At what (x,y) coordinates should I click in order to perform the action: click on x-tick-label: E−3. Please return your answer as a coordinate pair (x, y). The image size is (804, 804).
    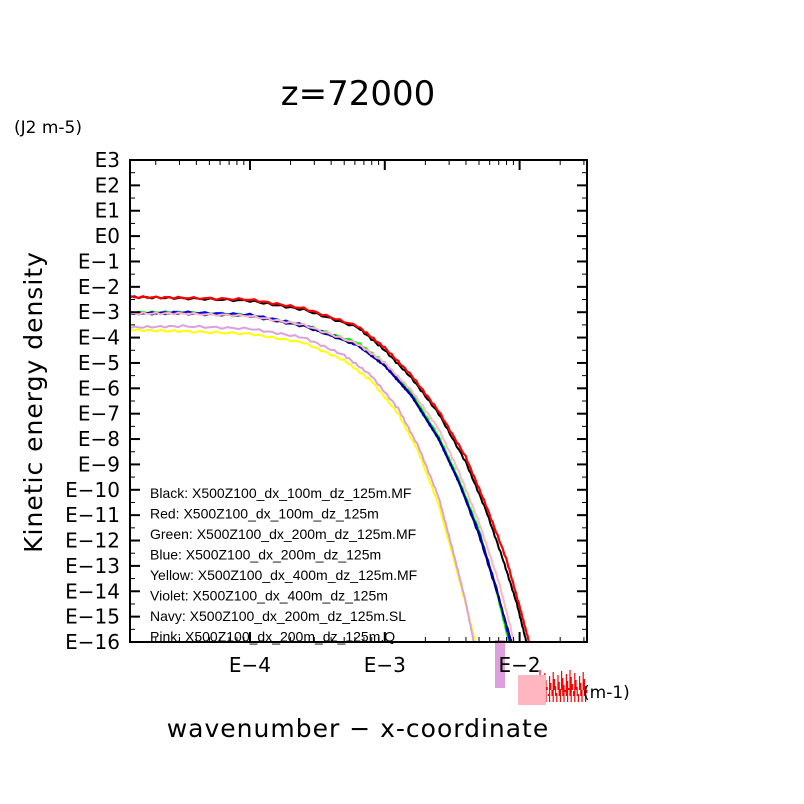
    Looking at the image, I should click on (385, 665).